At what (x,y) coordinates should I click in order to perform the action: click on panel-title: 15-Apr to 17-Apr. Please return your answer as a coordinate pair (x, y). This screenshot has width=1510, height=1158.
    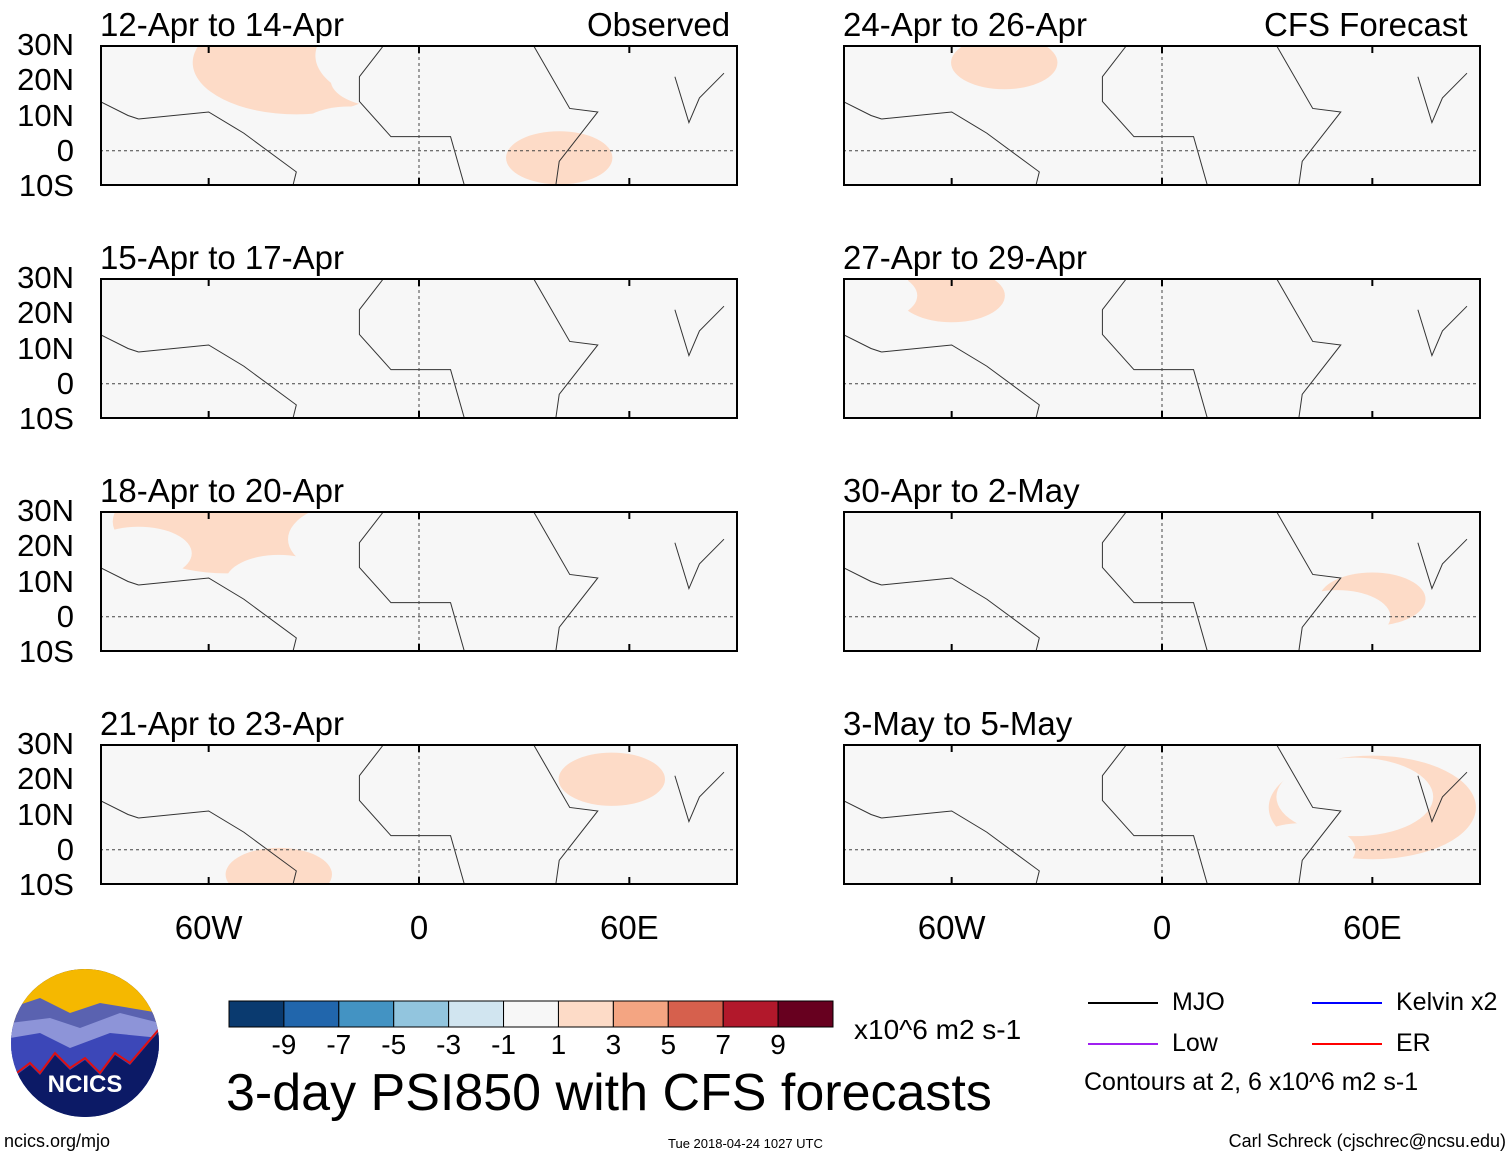
    Looking at the image, I should click on (222, 257).